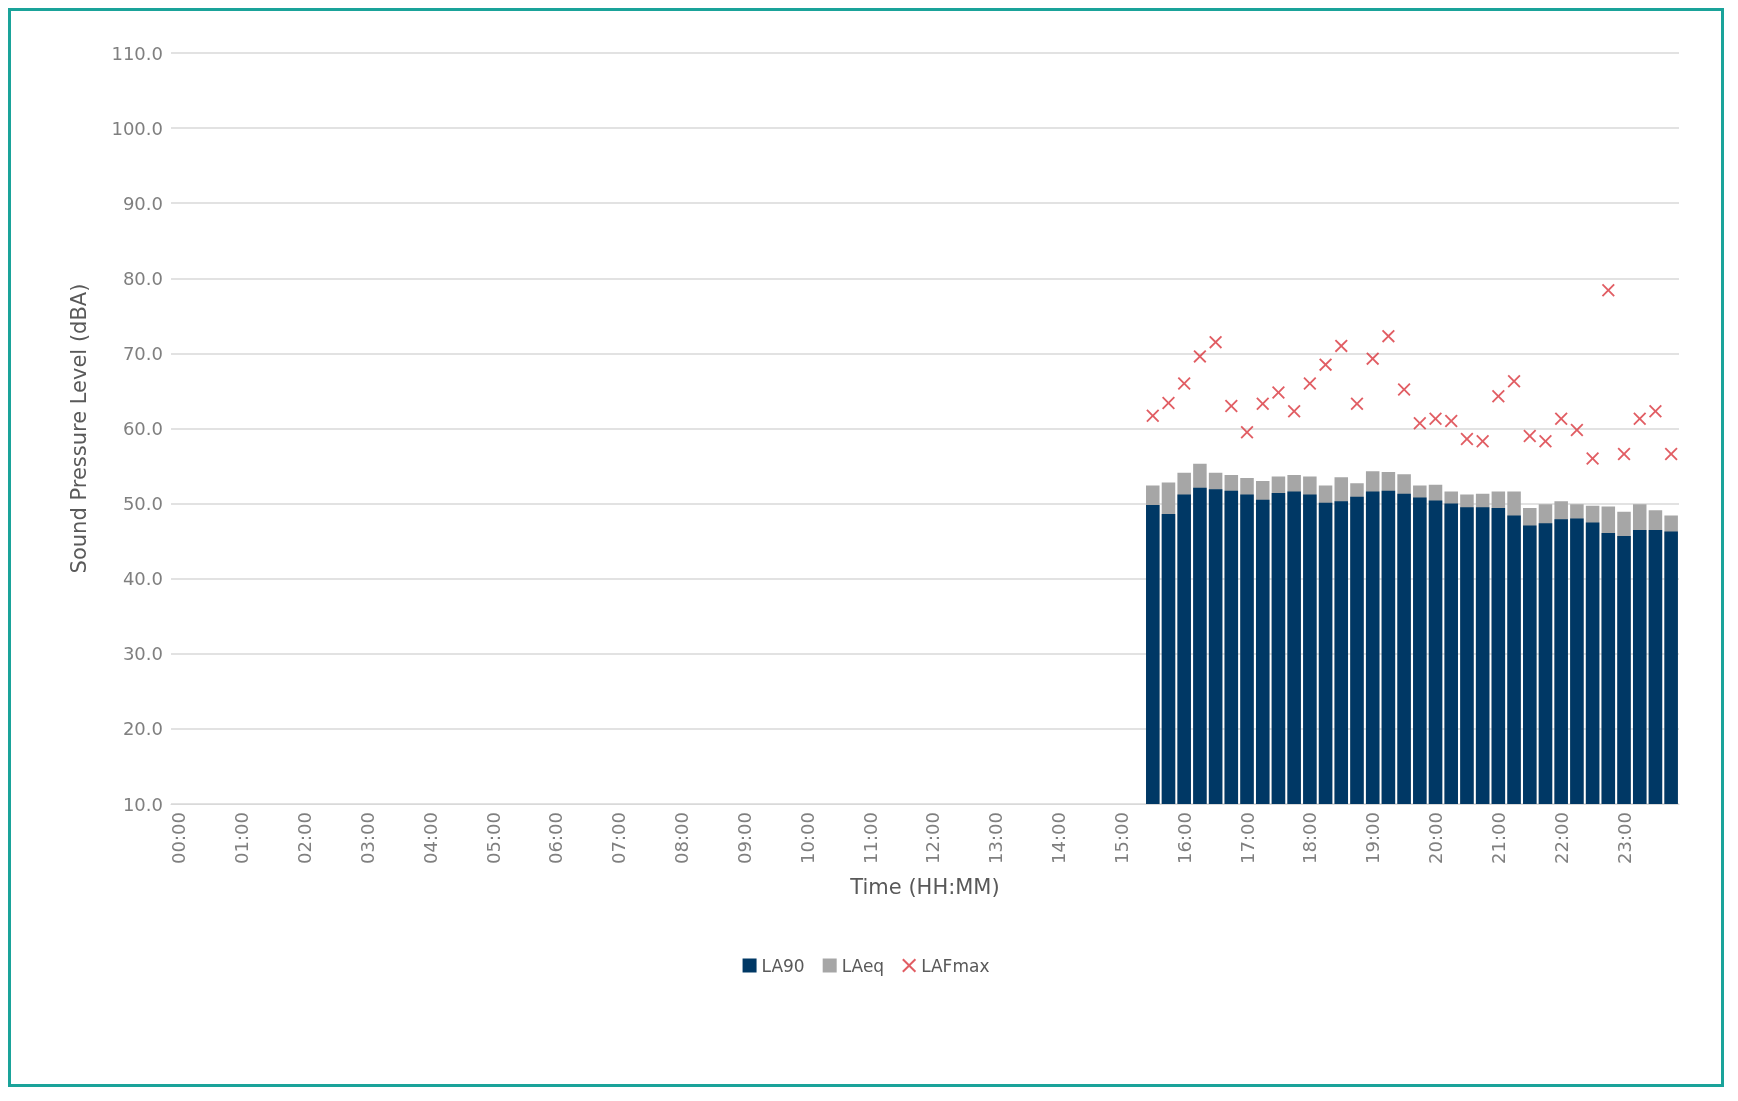  Describe the element at coordinates (179, 838) in the screenshot. I see `x-tick-label: 00:00` at that location.